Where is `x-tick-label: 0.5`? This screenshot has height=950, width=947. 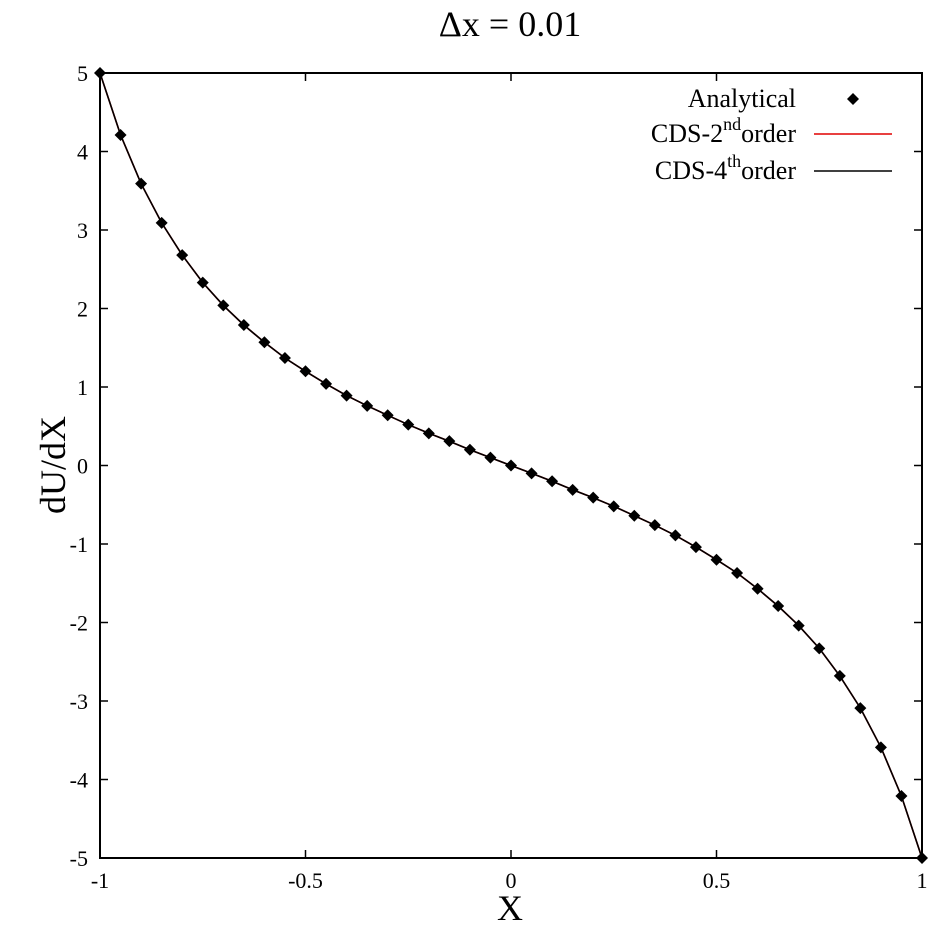
x-tick-label: 0.5 is located at coordinates (717, 880).